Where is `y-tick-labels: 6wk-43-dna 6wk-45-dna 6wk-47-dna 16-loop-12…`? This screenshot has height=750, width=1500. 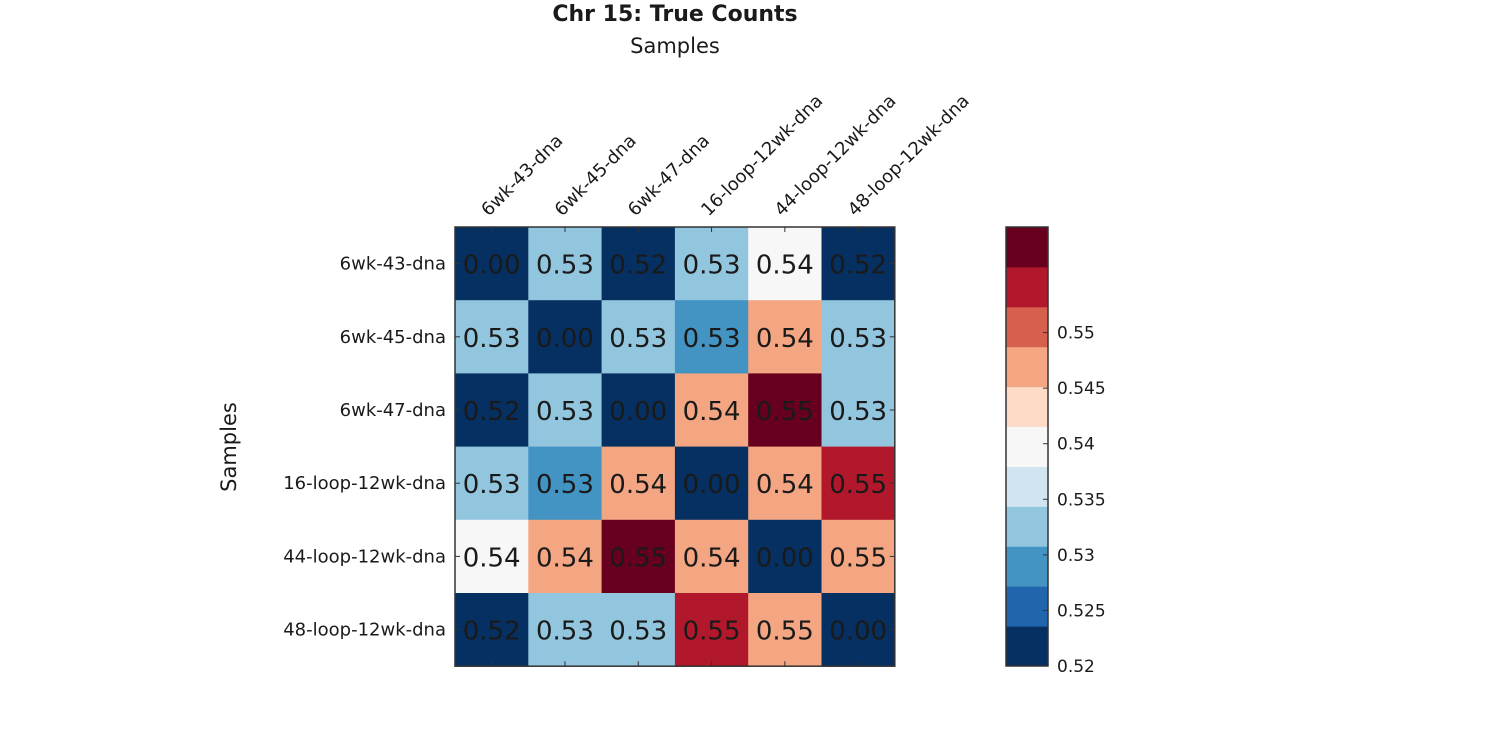
y-tick-labels: 6wk-43-dna 6wk-45-dna 6wk-47-dna 16-loop-12… is located at coordinates (364, 447).